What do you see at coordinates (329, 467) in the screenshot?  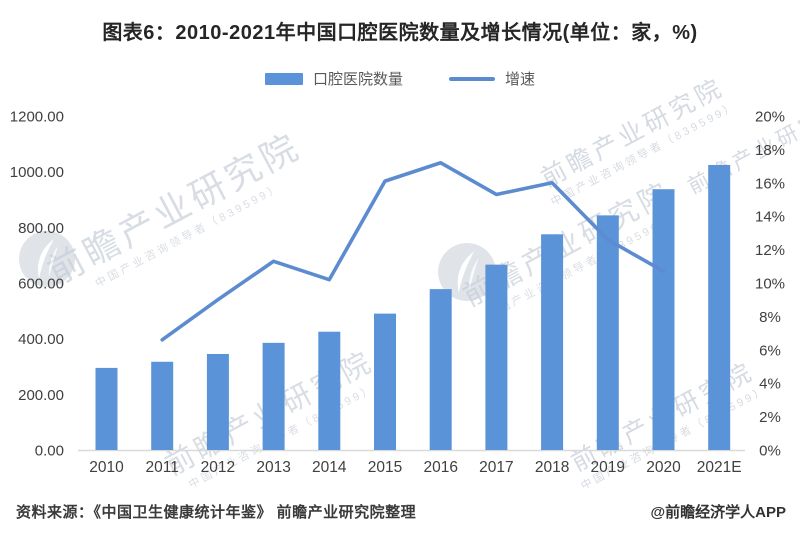 I see `x-axis-tick-label: 2014` at bounding box center [329, 467].